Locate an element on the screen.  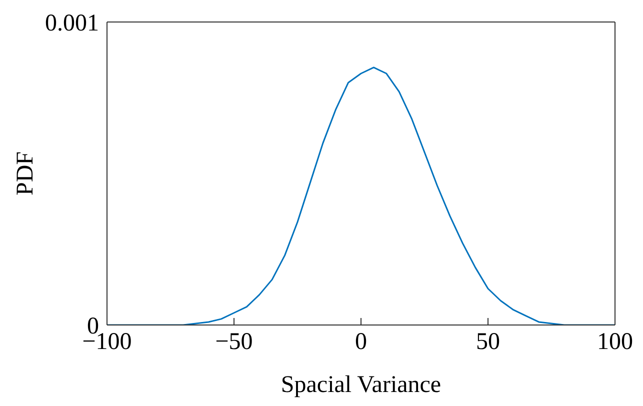
x-tick-label: −50 is located at coordinates (234, 342).